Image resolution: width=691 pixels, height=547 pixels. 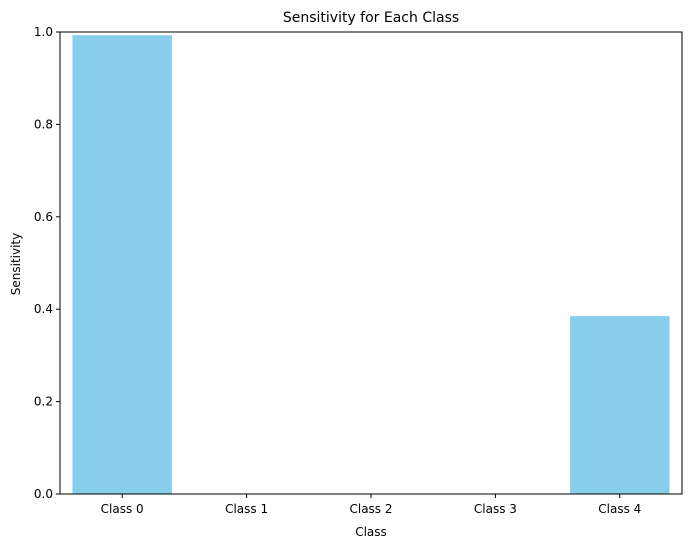 I want to click on y-tick-label: 0.2, so click(x=43, y=402).